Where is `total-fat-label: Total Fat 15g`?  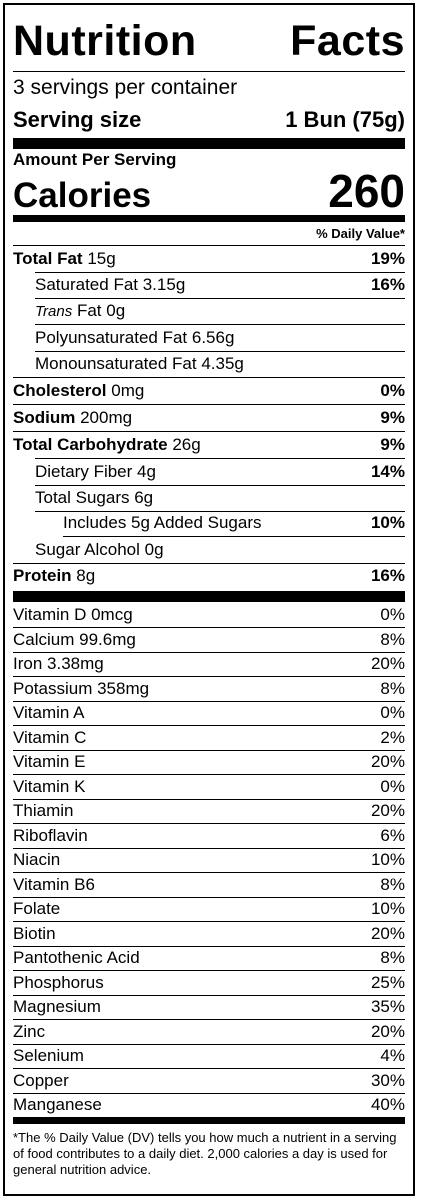 total-fat-label: Total Fat 15g is located at coordinates (64, 259).